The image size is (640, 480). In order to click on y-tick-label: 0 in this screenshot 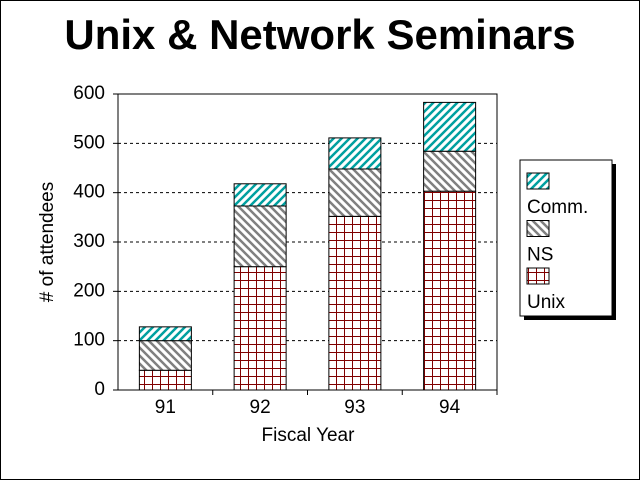, I will do `click(99, 389)`.